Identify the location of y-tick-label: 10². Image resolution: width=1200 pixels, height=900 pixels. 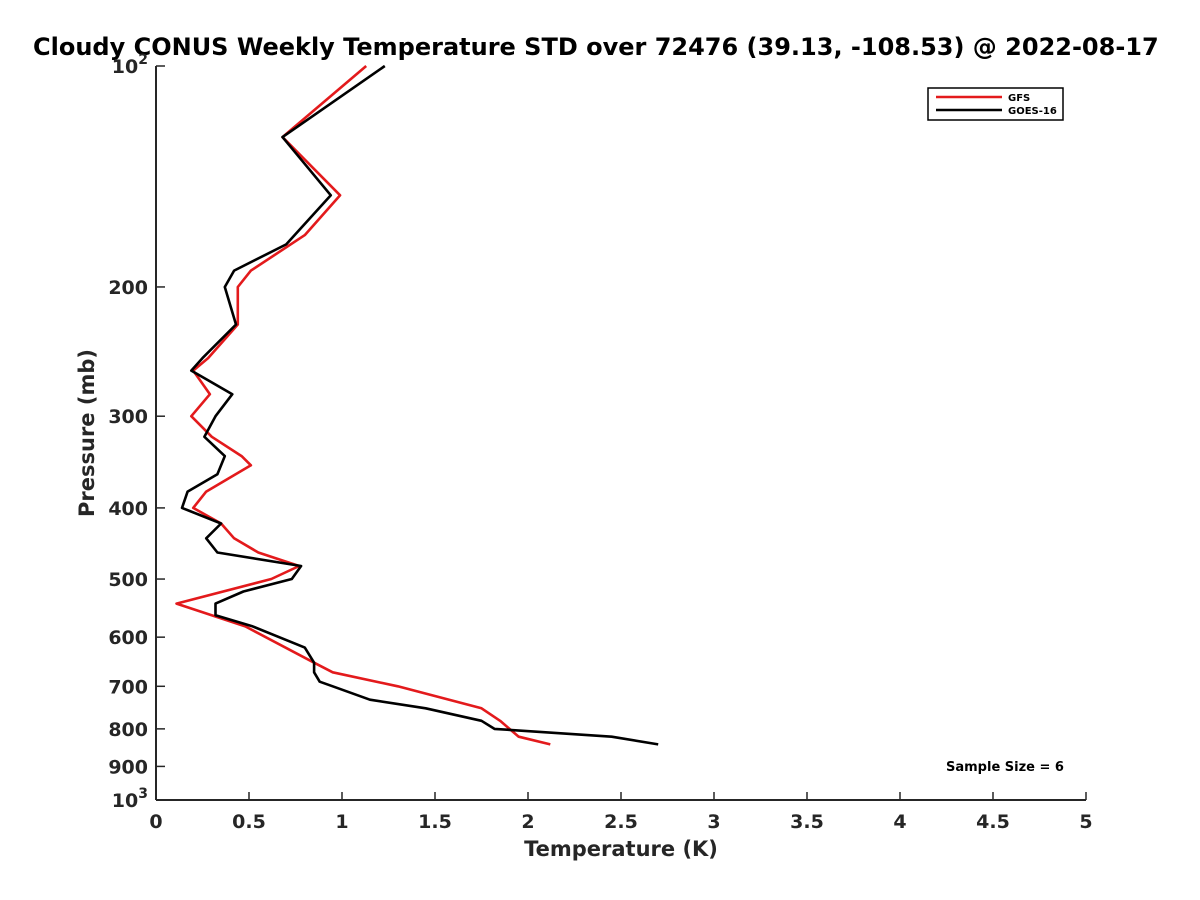
(130, 65).